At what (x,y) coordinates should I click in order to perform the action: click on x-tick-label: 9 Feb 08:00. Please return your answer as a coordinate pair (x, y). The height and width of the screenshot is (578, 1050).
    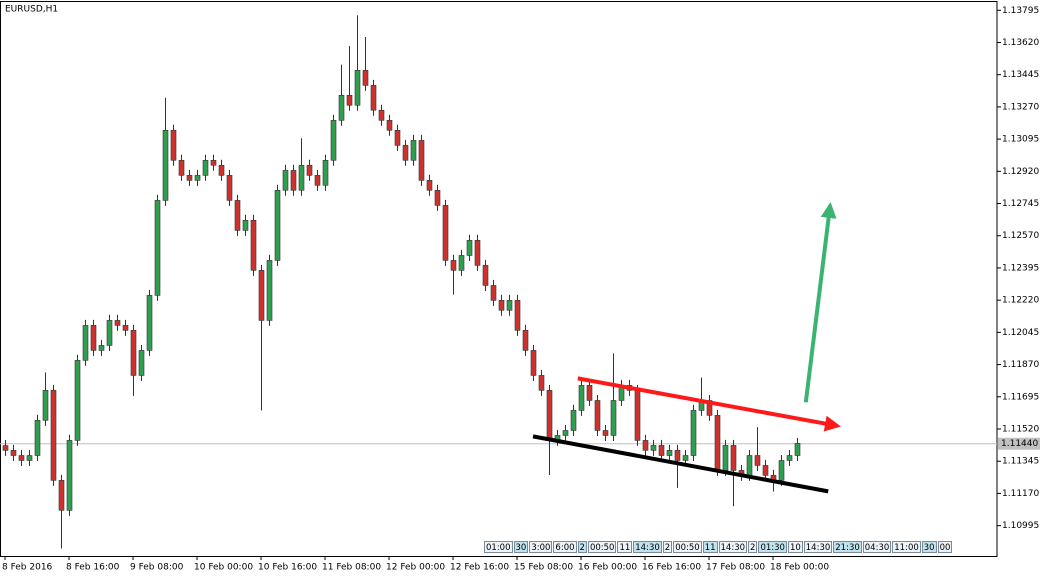
    Looking at the image, I should click on (157, 568).